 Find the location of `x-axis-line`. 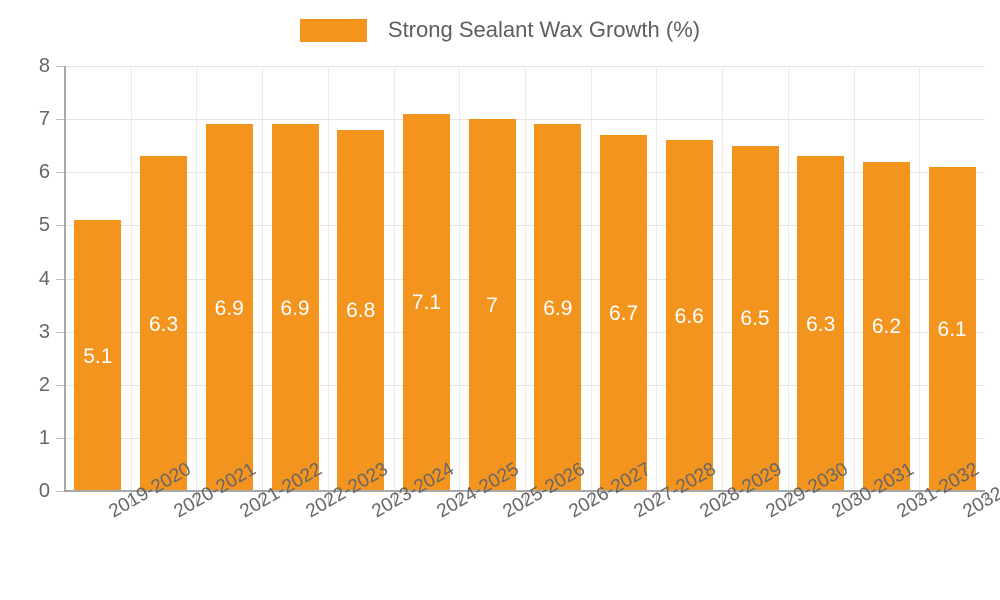

x-axis-line is located at coordinates (525, 491).